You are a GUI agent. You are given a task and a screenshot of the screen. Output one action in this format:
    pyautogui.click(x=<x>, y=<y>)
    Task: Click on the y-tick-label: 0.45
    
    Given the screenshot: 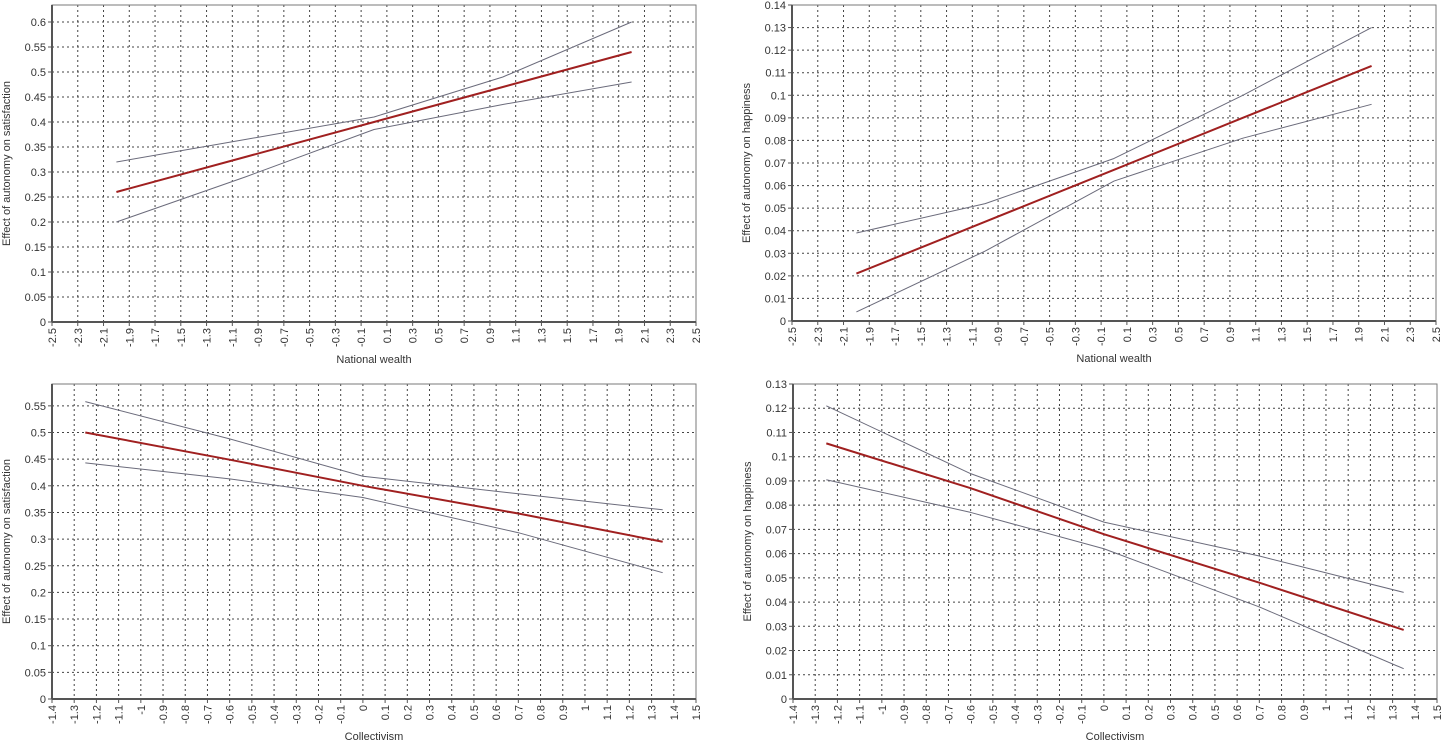 What is the action you would take?
    pyautogui.click(x=35, y=460)
    